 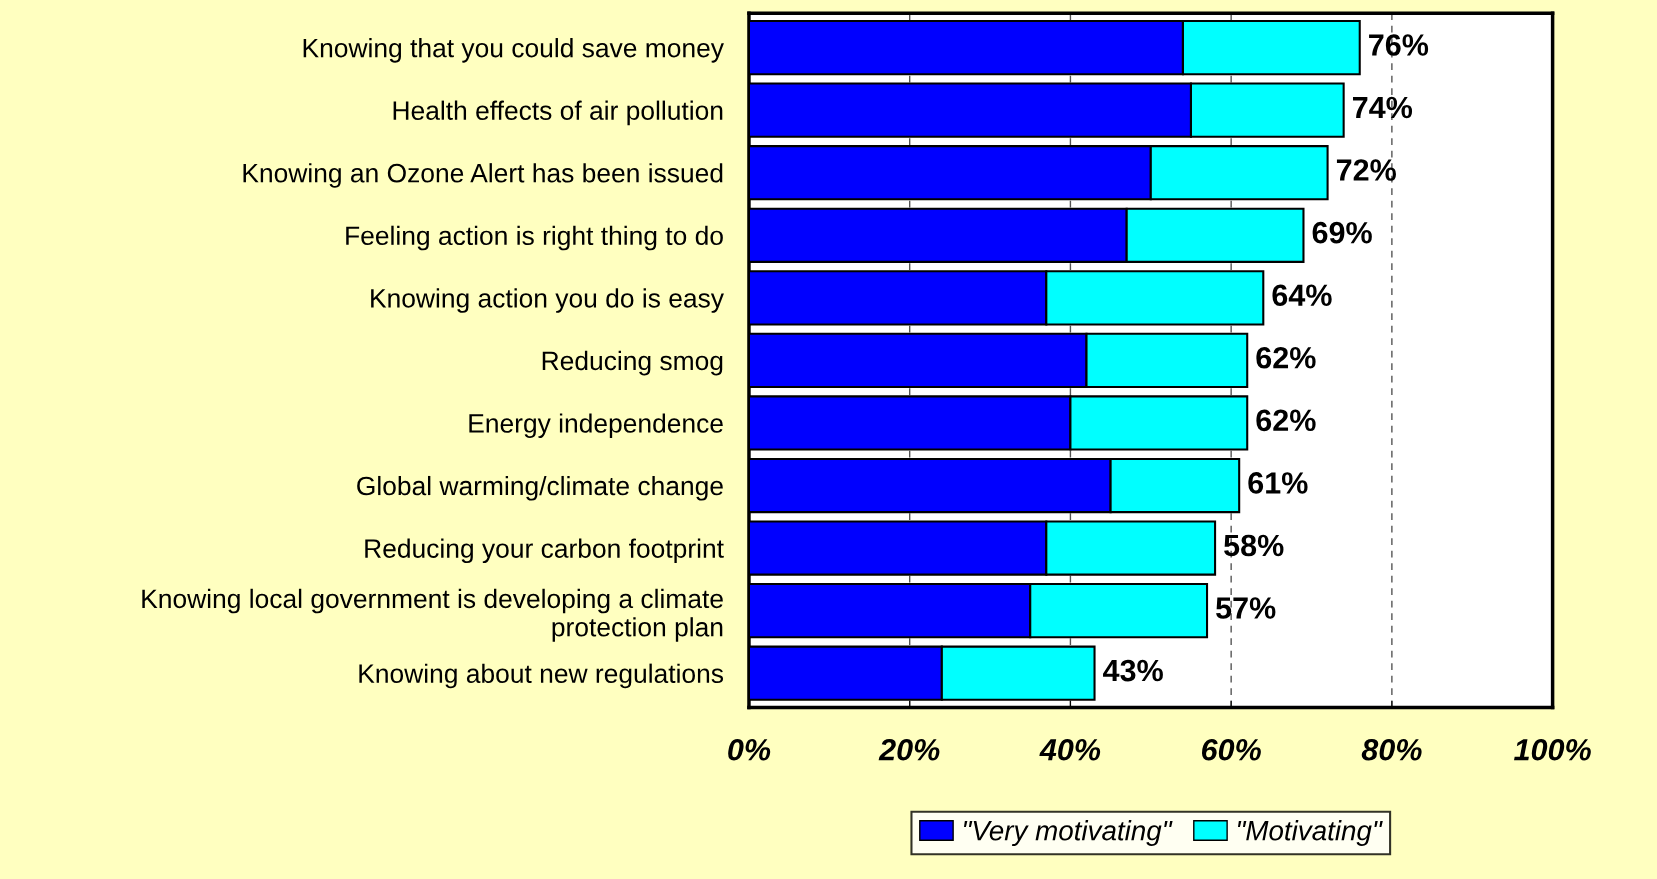 I want to click on x-tick-label: 40%, so click(x=1070, y=749).